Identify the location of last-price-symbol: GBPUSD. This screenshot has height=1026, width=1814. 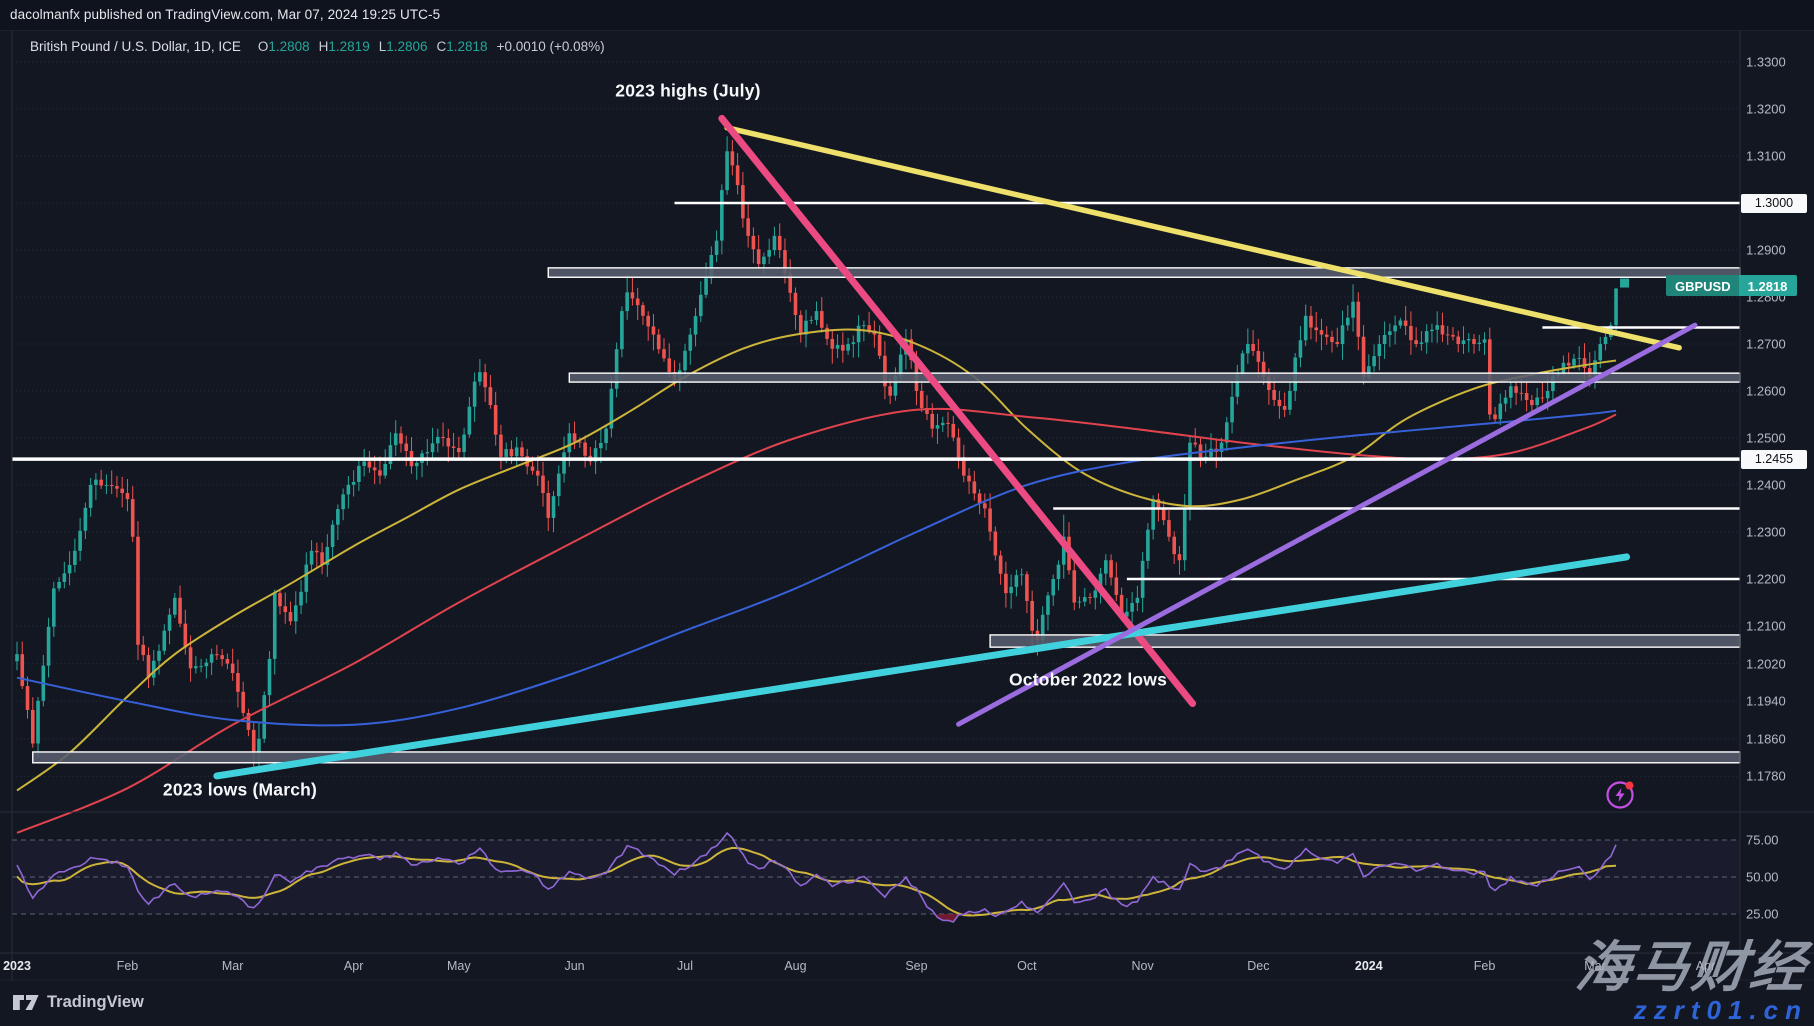
(1702, 285).